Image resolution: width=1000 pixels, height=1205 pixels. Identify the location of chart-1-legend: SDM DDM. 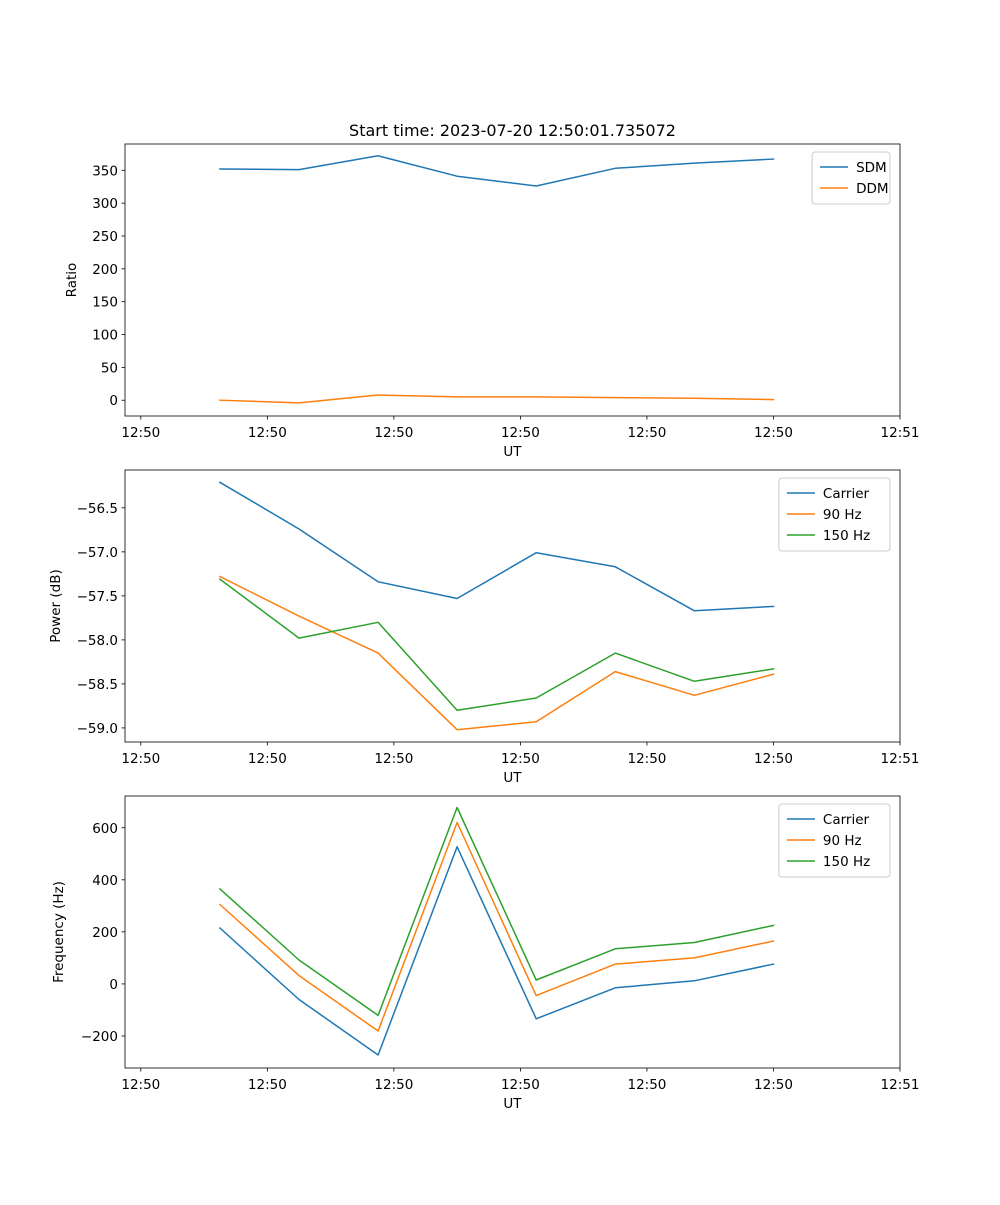
(851, 178).